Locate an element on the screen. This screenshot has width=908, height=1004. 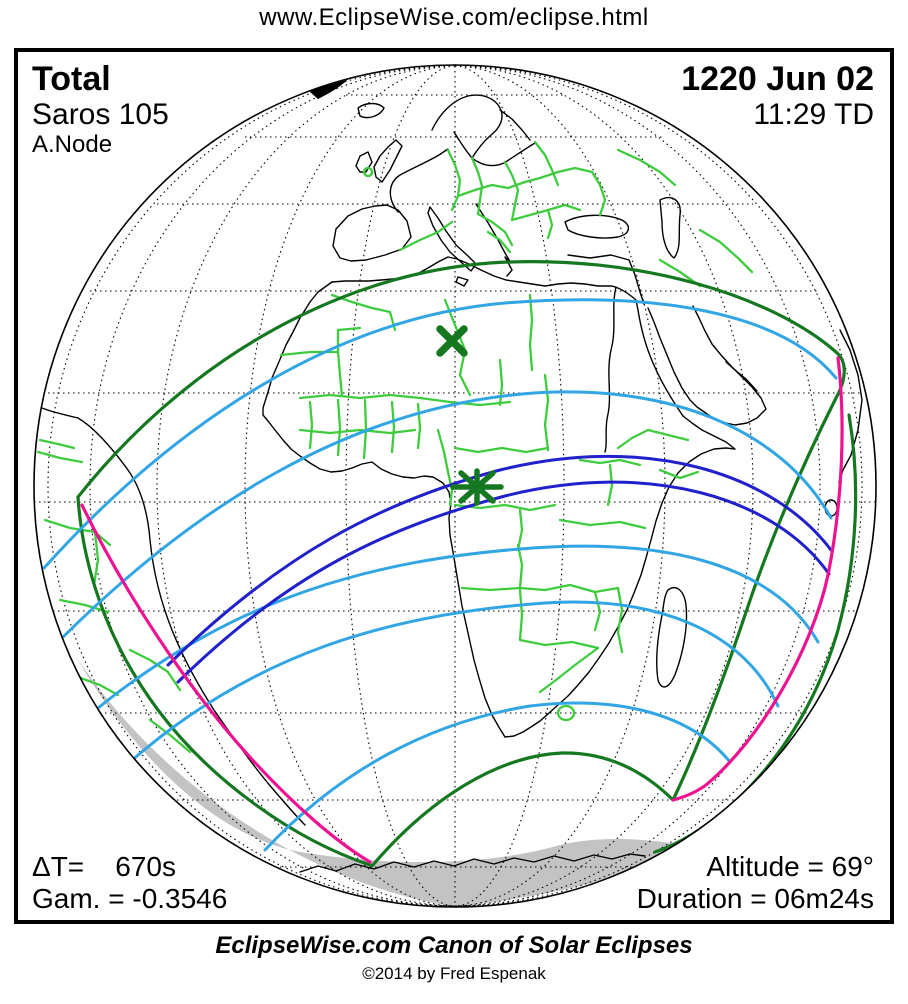
eclipse-time: 11:29 TD is located at coordinates (813, 115).